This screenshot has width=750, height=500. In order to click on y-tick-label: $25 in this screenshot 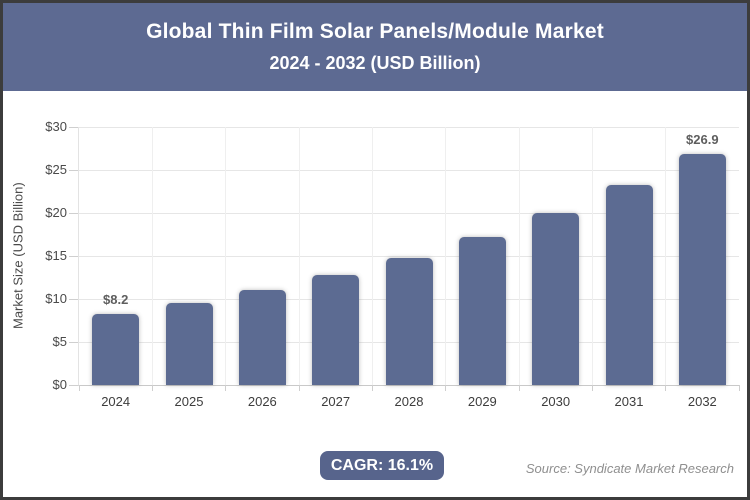, I will do `click(56, 169)`.